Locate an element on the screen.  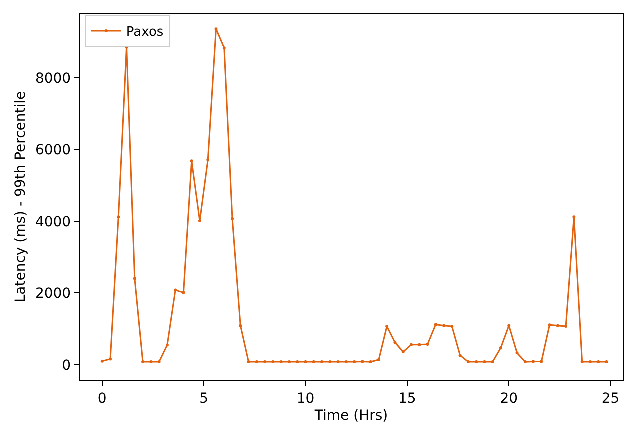
x-tick-label: 20 is located at coordinates (509, 398).